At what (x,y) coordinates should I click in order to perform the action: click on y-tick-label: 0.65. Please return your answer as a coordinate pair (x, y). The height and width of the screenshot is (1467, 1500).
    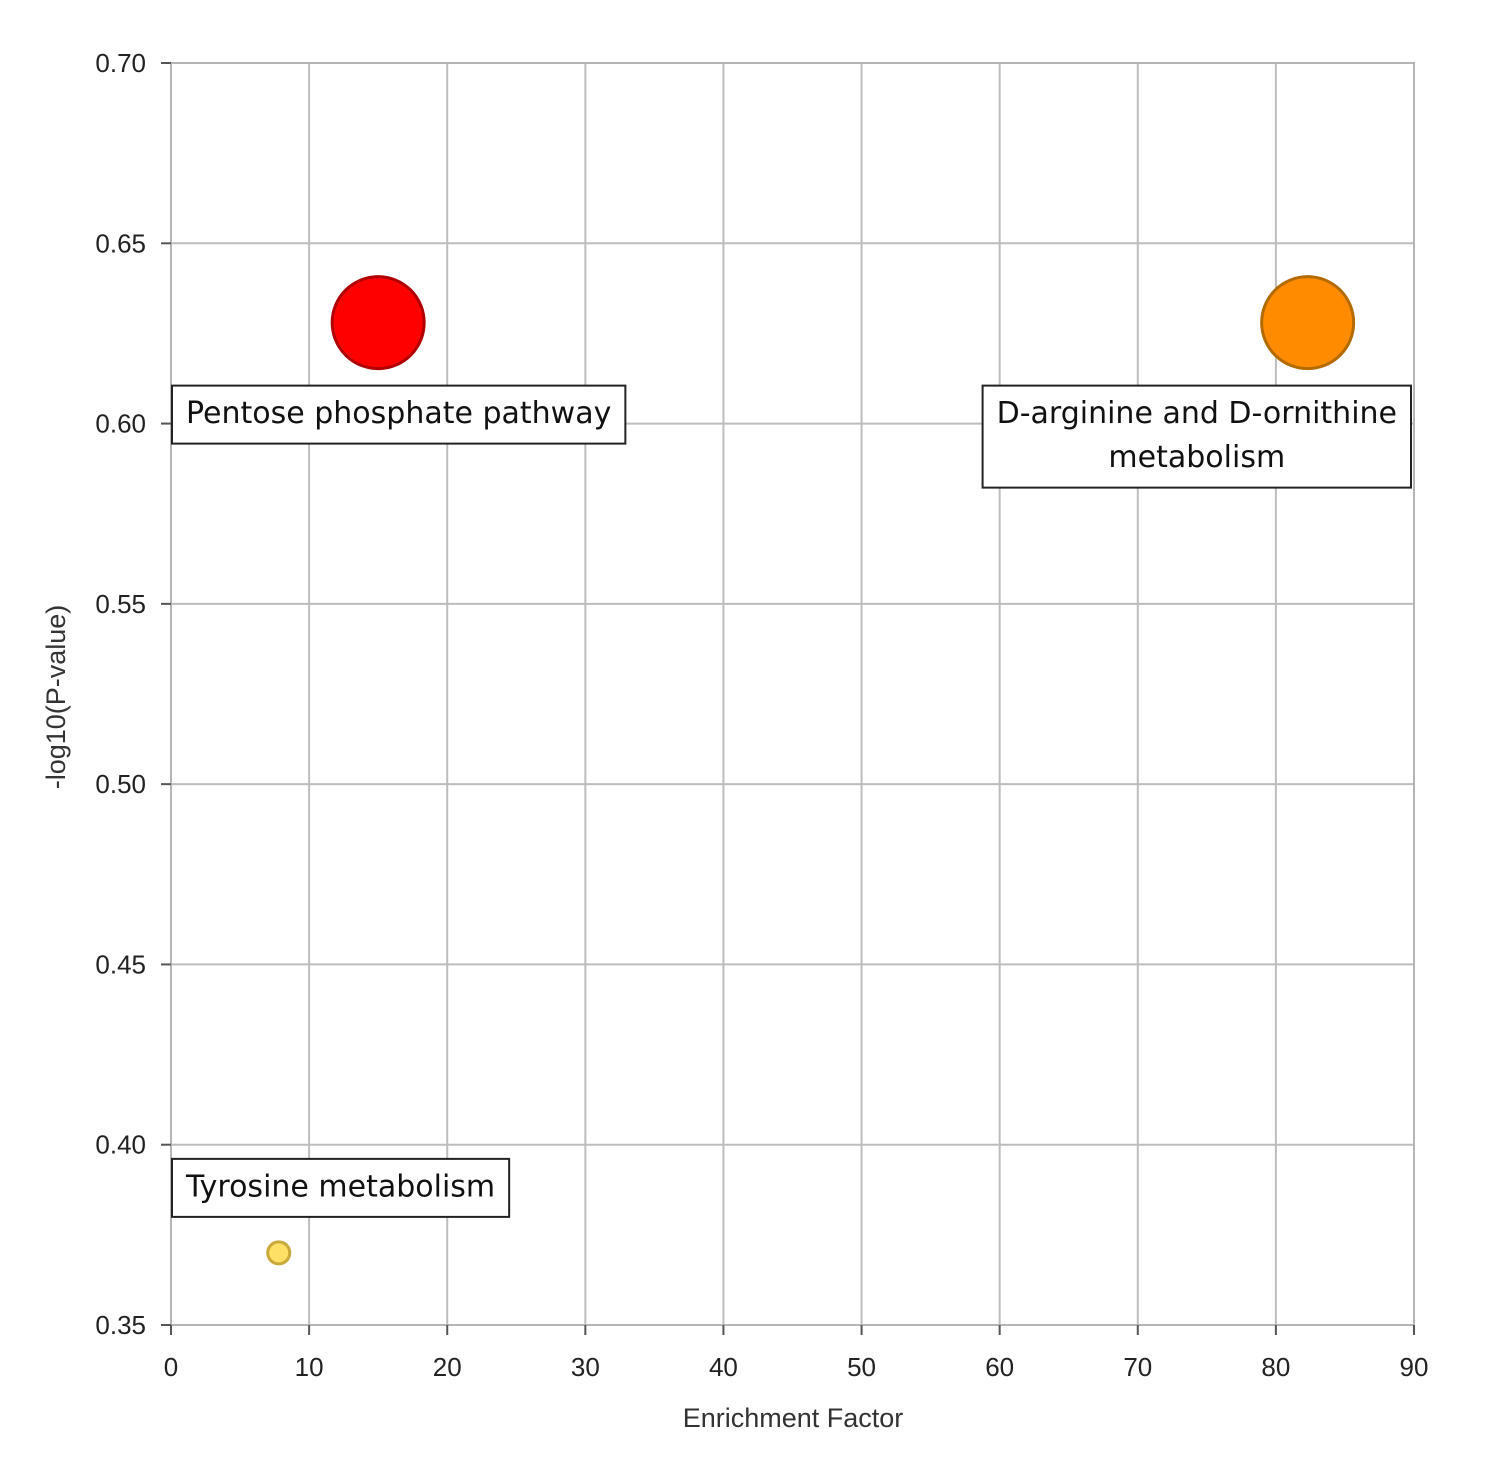
    Looking at the image, I should click on (120, 243).